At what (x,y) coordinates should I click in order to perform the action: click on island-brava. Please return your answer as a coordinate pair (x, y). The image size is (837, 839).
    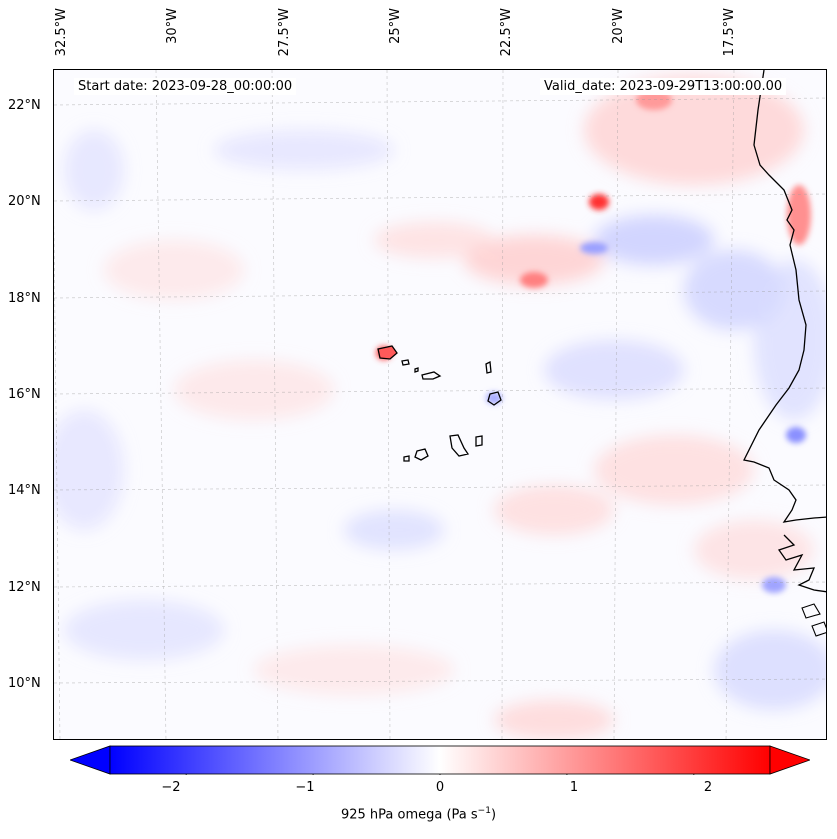
    Looking at the image, I should click on (406, 458).